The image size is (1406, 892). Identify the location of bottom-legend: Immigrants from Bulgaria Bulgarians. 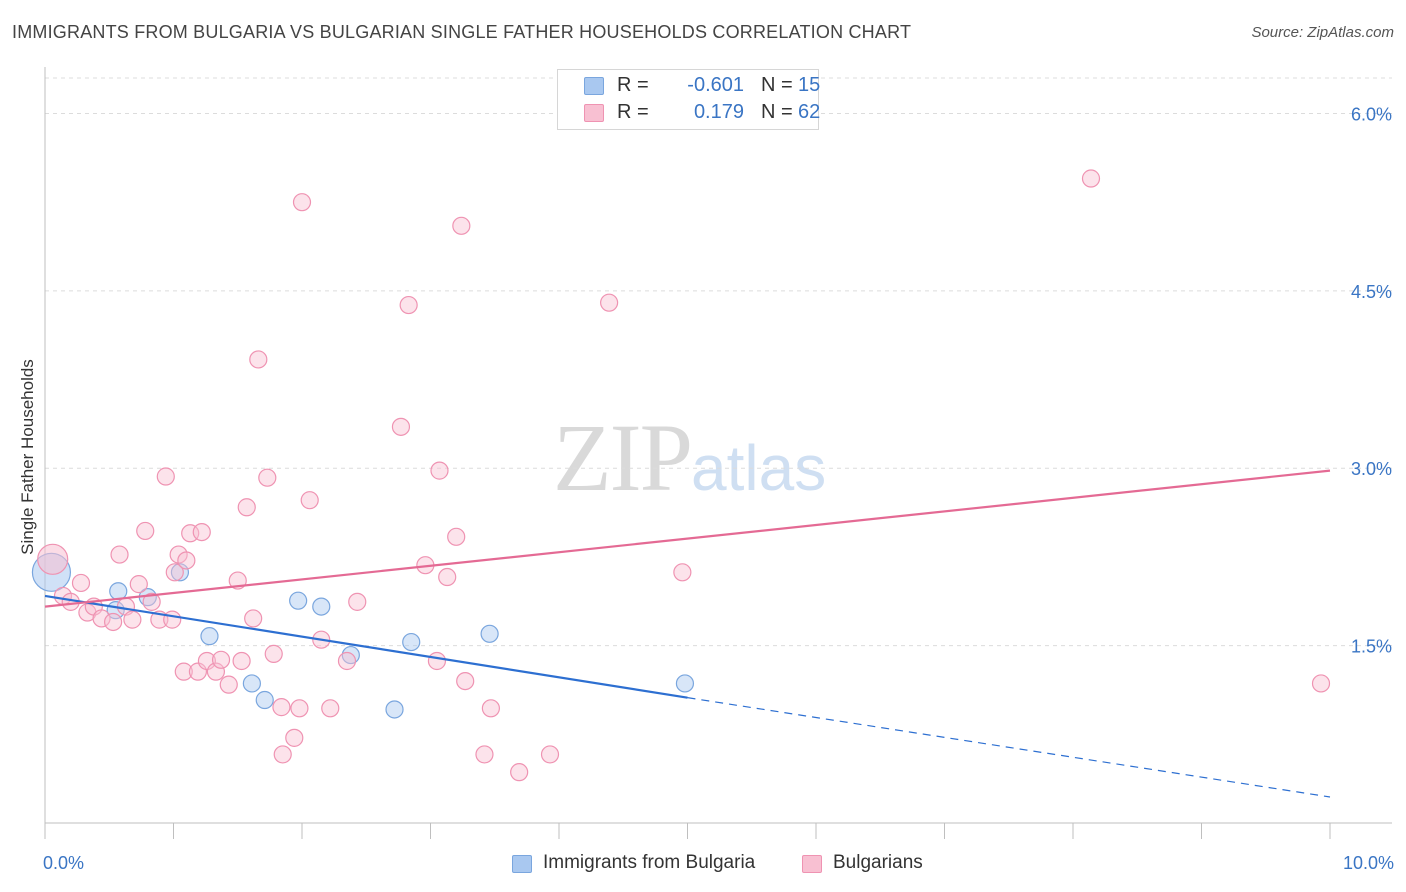
(703, 865).